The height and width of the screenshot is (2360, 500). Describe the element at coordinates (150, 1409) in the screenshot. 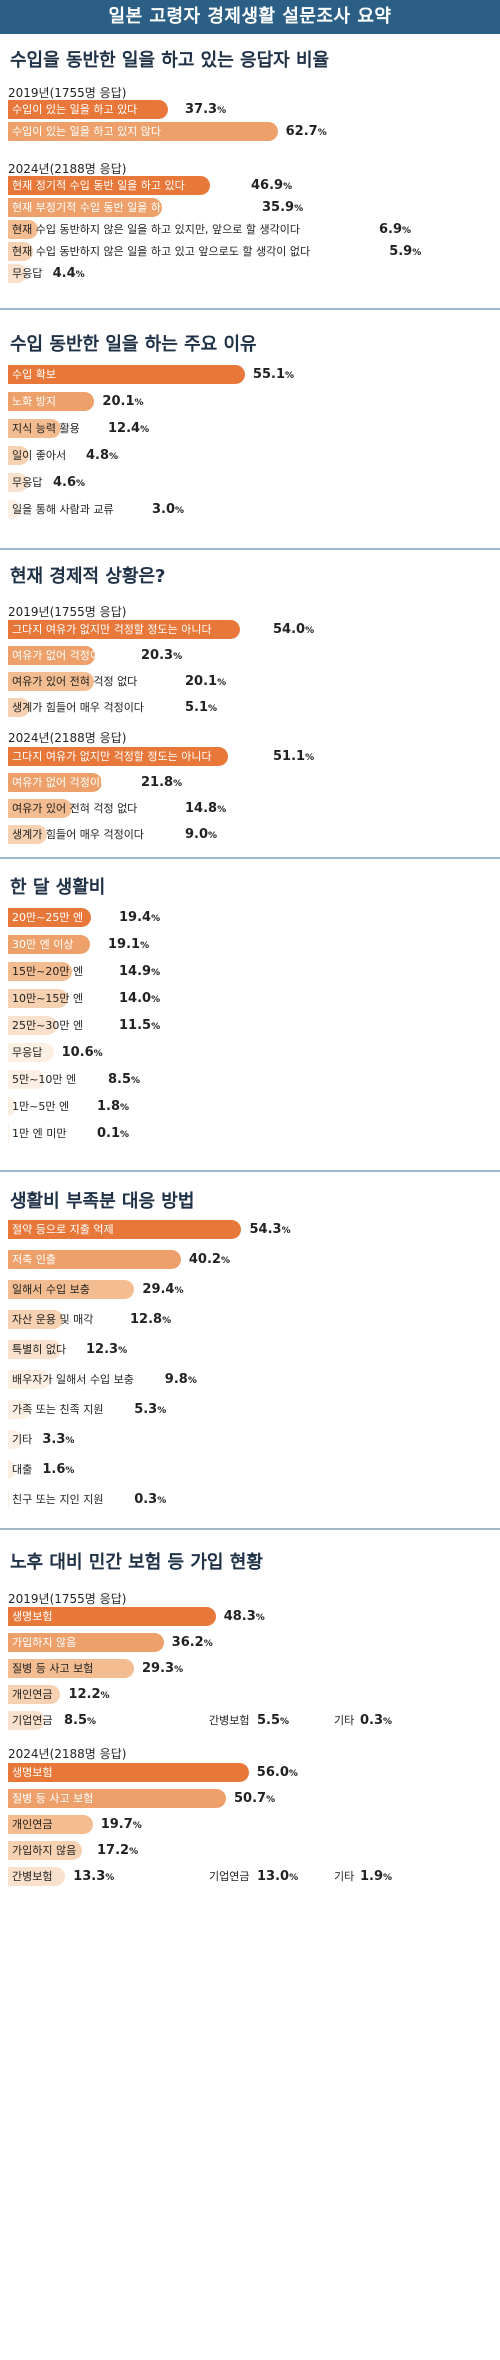

I see `bar-value: 5.3%` at that location.